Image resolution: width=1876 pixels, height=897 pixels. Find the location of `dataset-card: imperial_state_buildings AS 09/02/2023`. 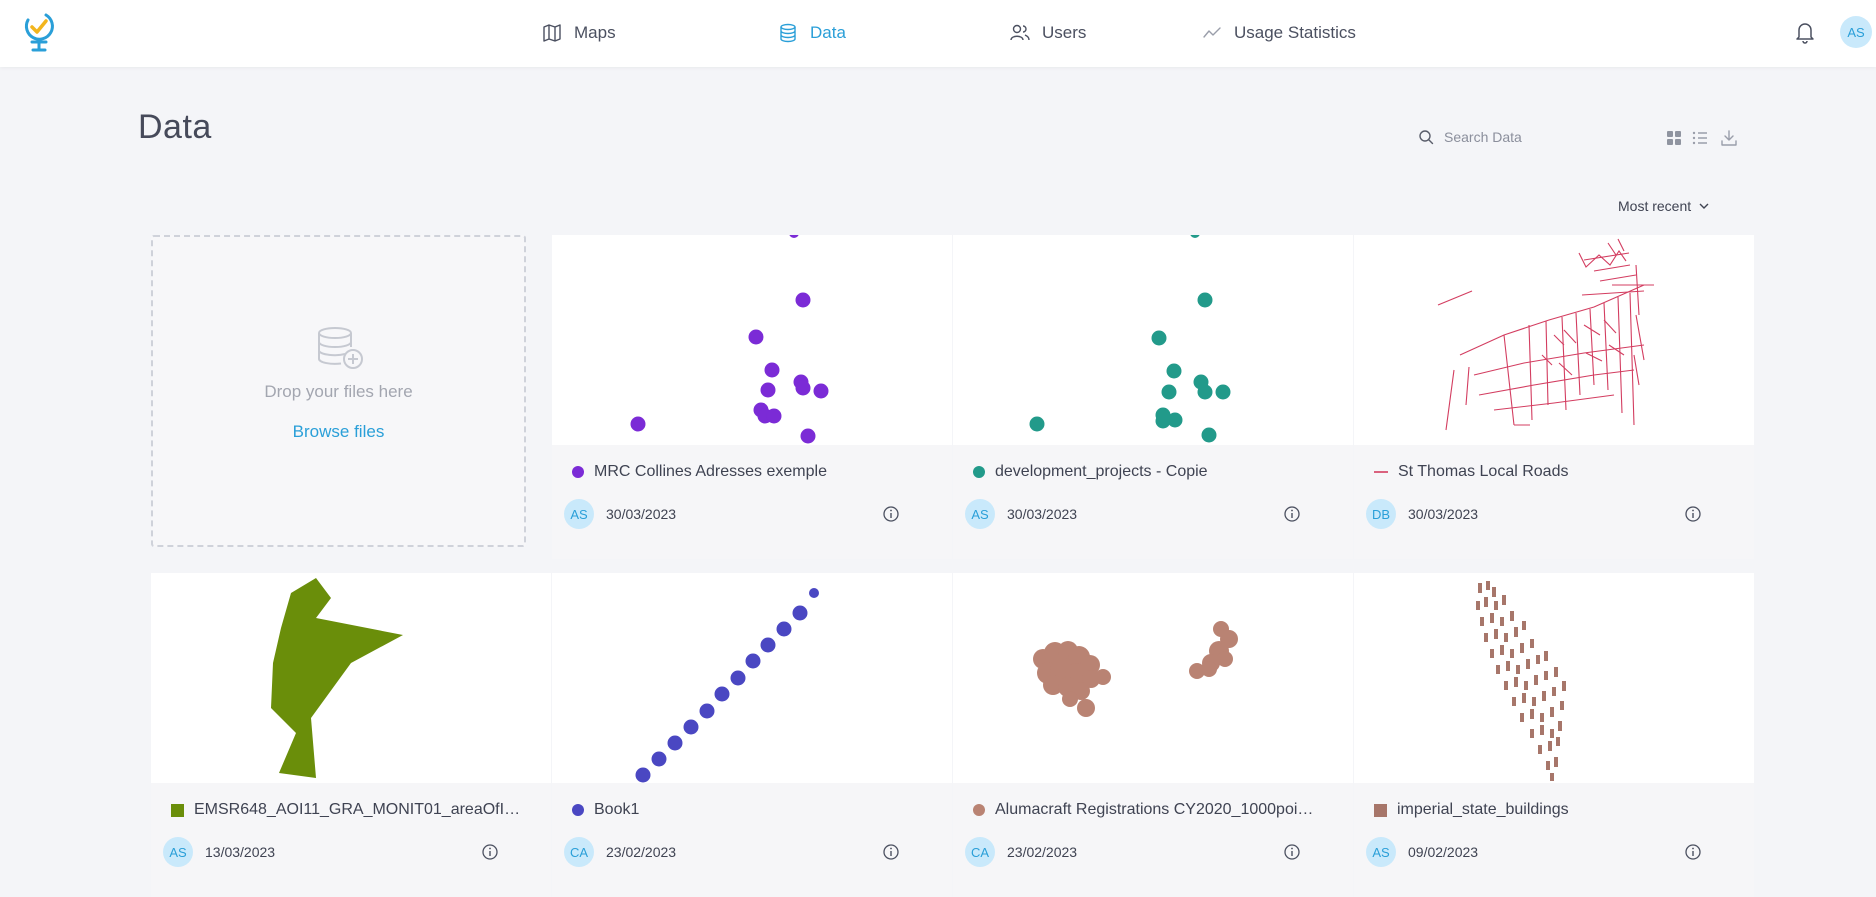

dataset-card: imperial_state_buildings AS 09/02/2023 is located at coordinates (1554, 735).